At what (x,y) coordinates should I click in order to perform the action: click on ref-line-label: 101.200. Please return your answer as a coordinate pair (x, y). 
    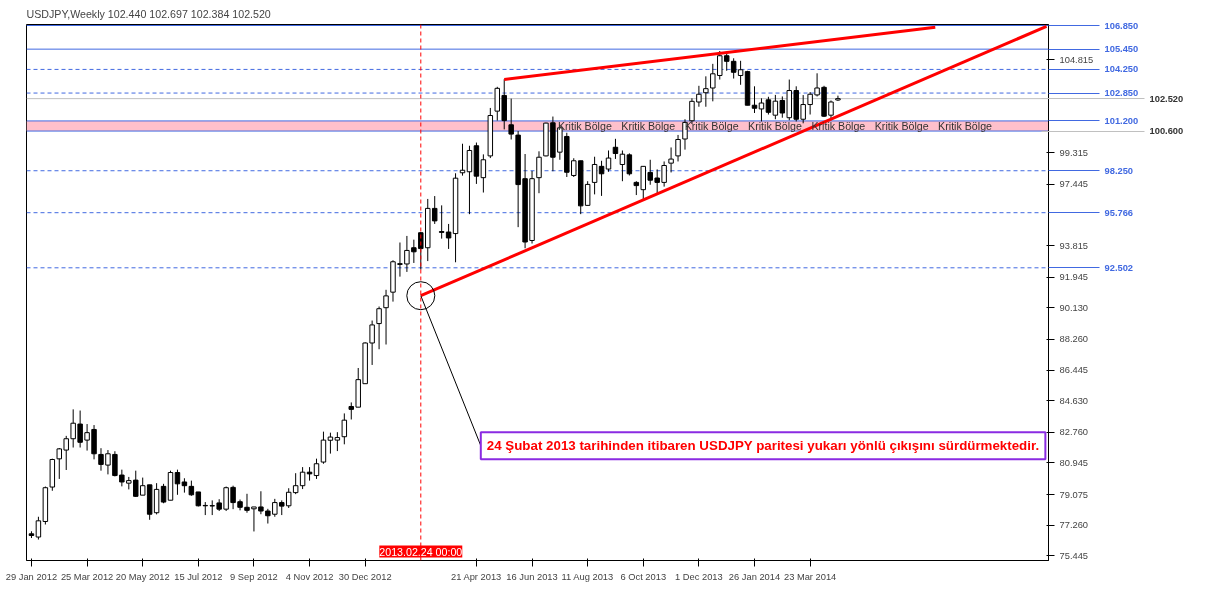
    Looking at the image, I should click on (1121, 120).